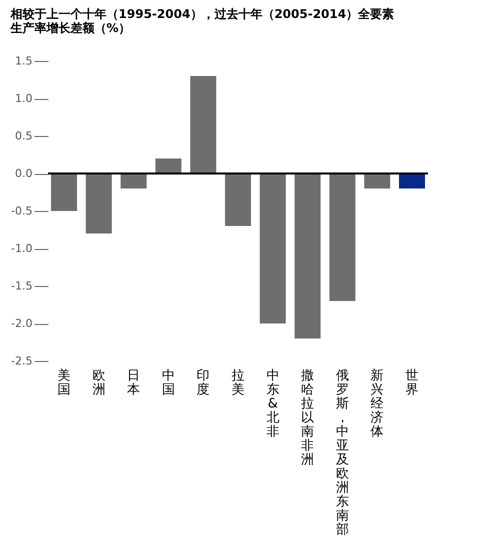  I want to click on category-label: 俄罗斯，中亚及欧洲东南部, so click(342, 453).